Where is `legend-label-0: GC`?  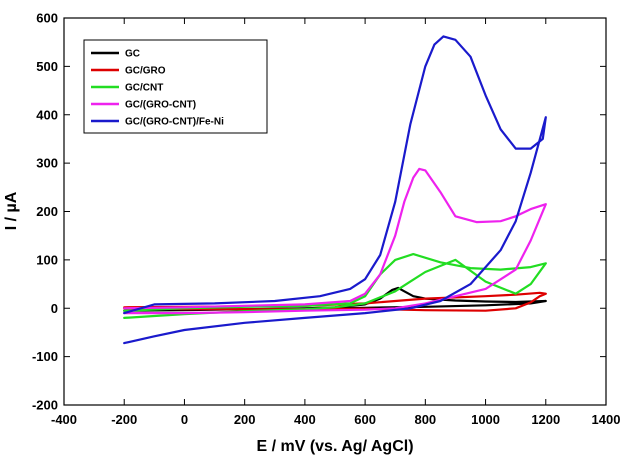
legend-label-0: GC is located at coordinates (132, 54).